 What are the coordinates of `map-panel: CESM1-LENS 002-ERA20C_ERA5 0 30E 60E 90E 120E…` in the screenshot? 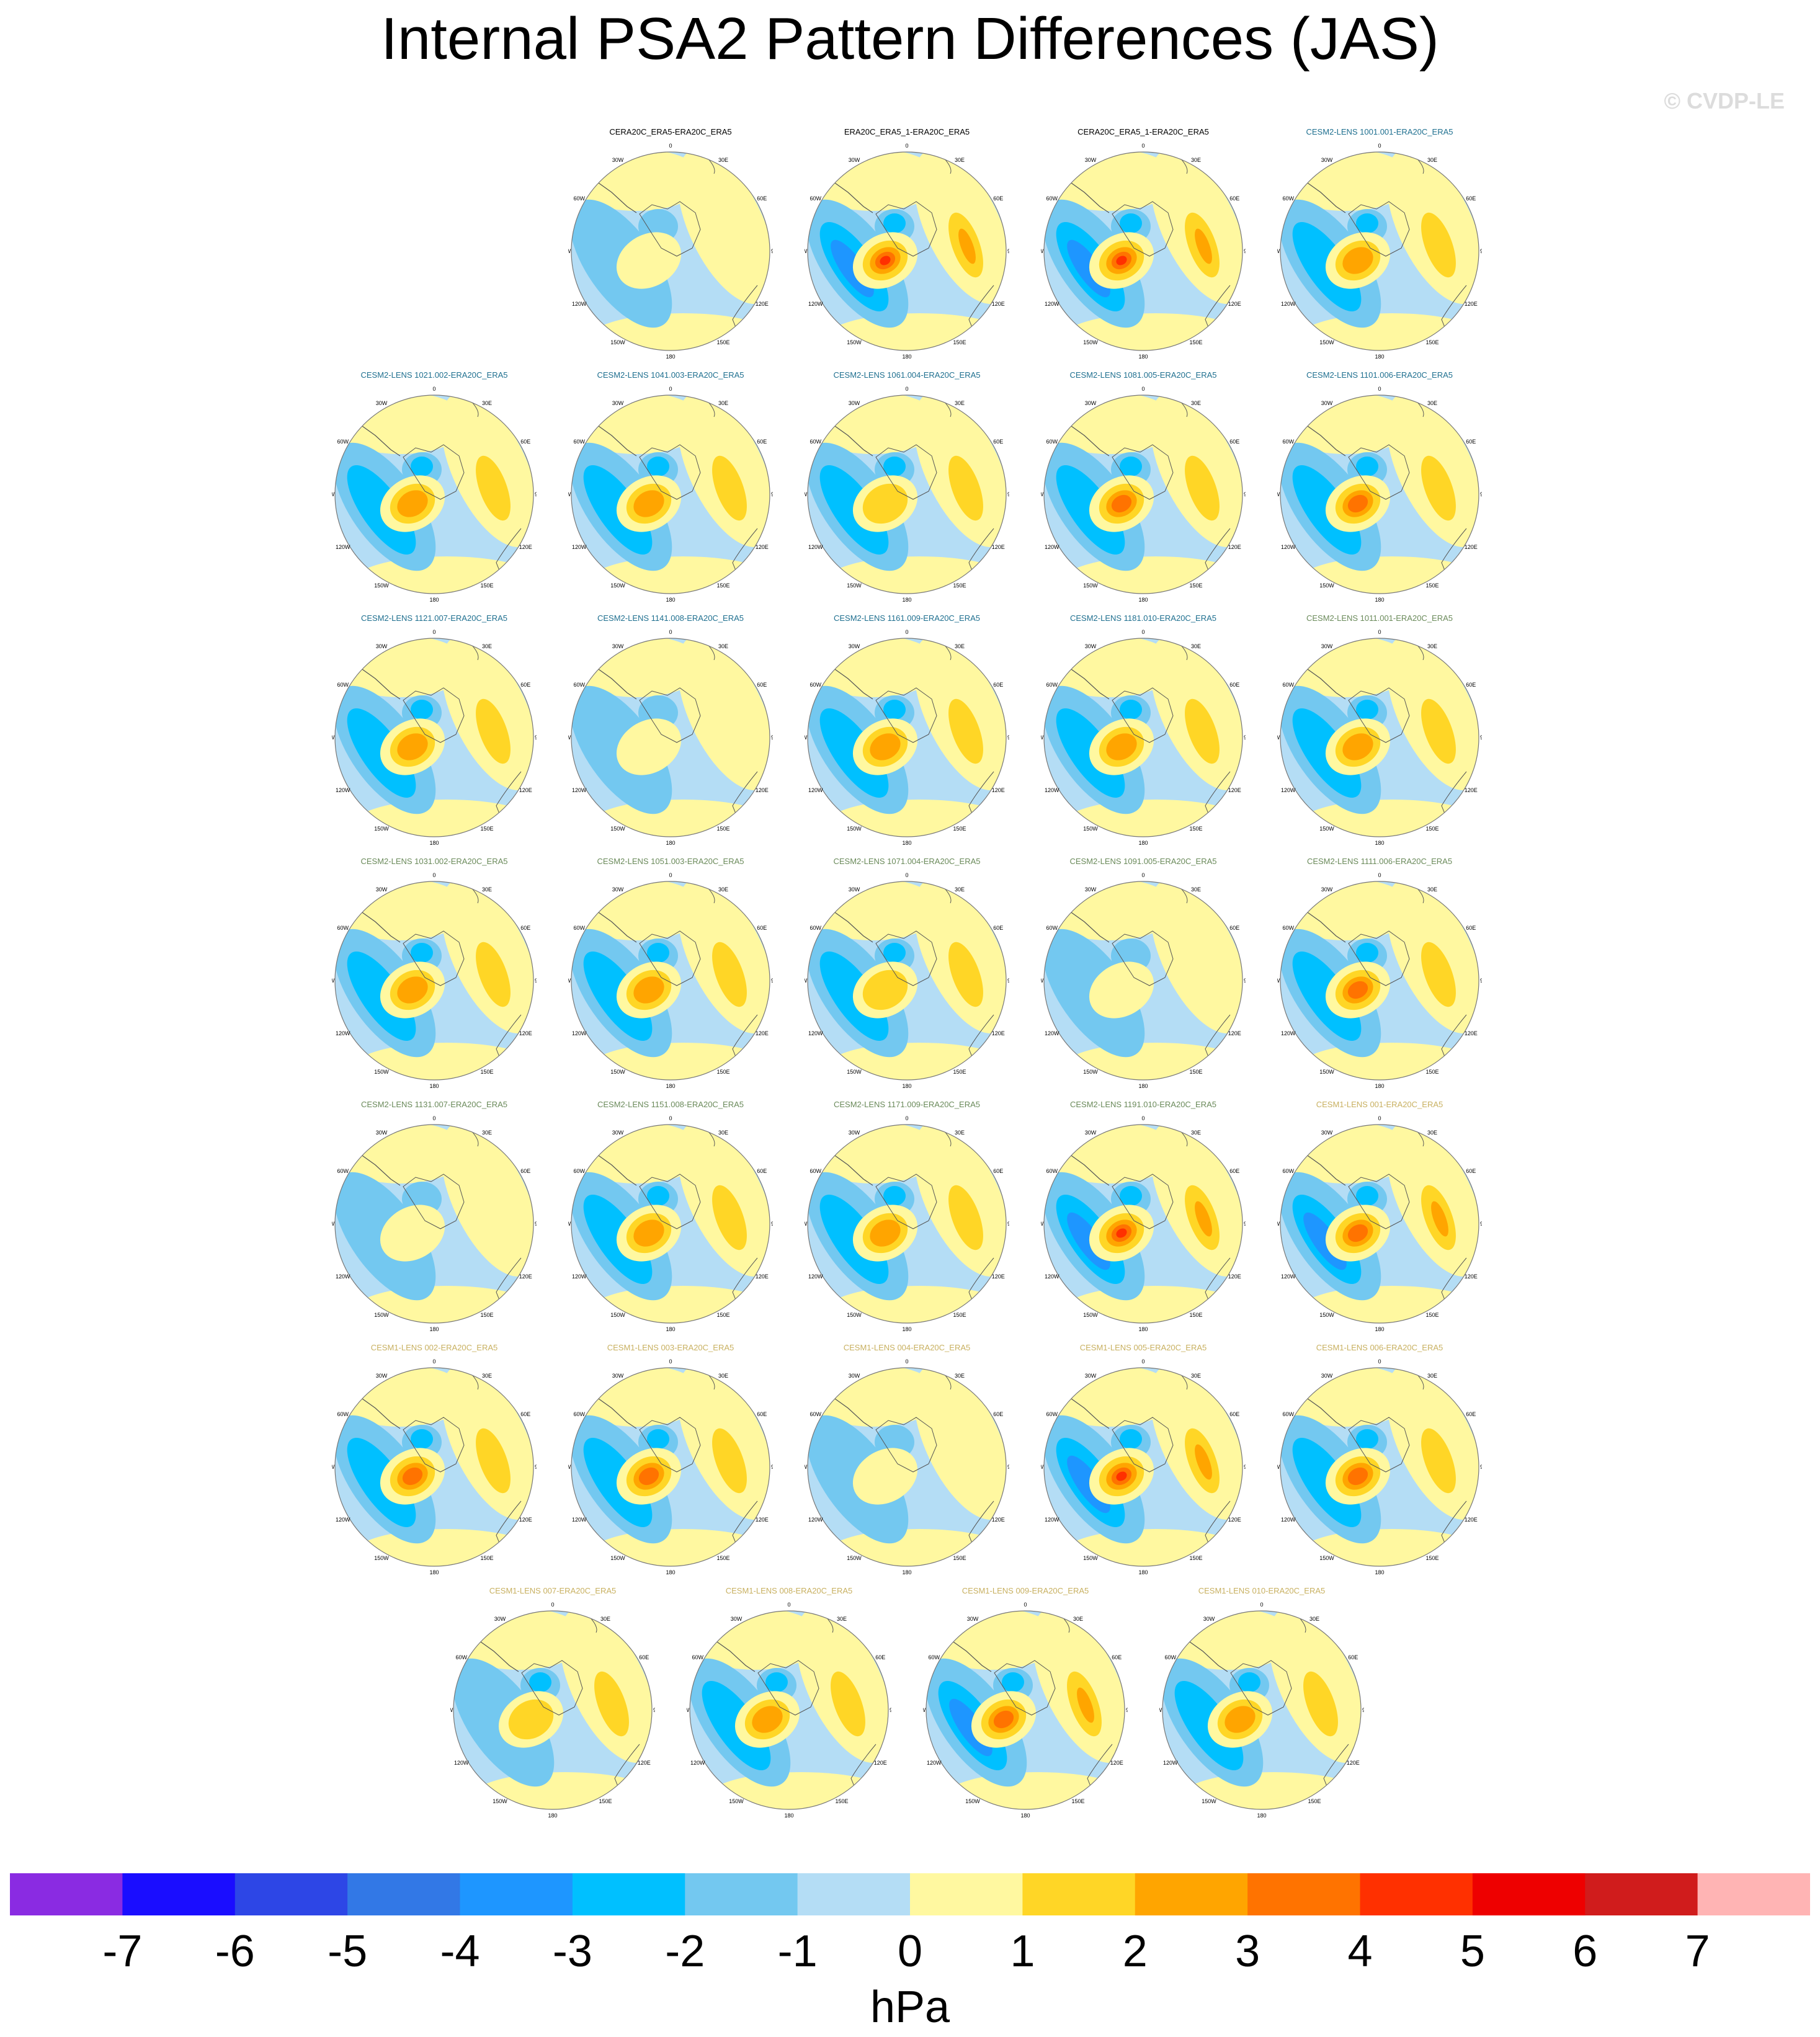 It's located at (434, 1459).